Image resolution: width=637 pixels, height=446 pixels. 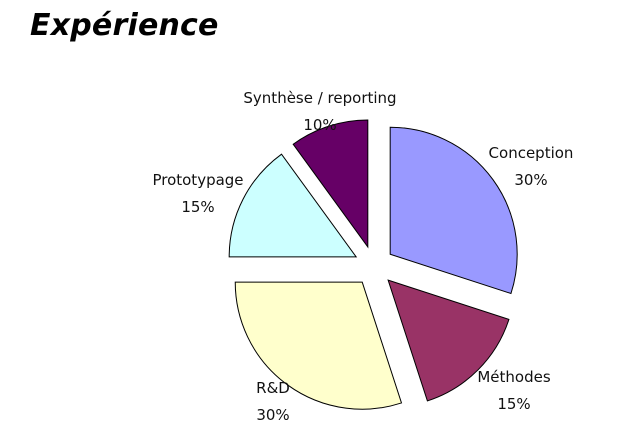 What do you see at coordinates (197, 180) in the screenshot?
I see `slice-label-prototypage: Prototypage` at bounding box center [197, 180].